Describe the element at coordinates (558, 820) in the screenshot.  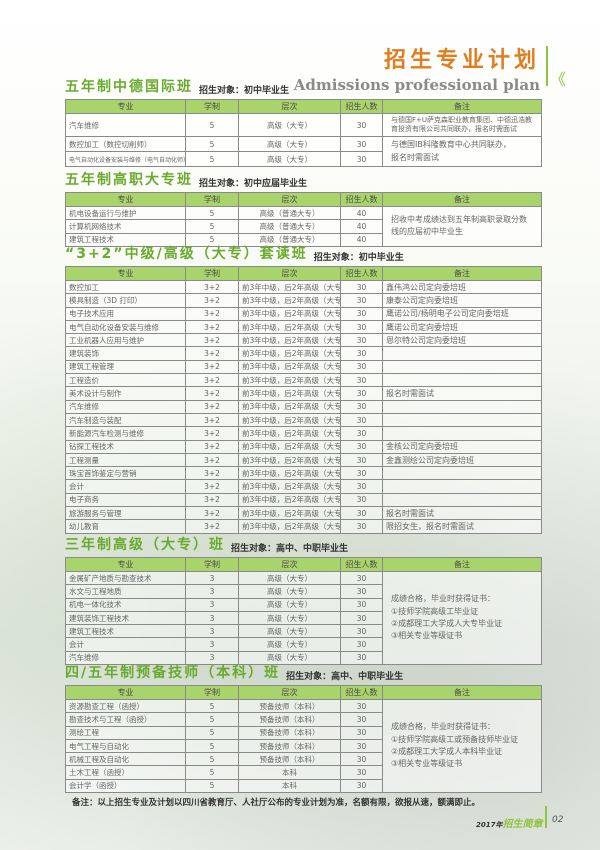
I see `page-number: 02` at that location.